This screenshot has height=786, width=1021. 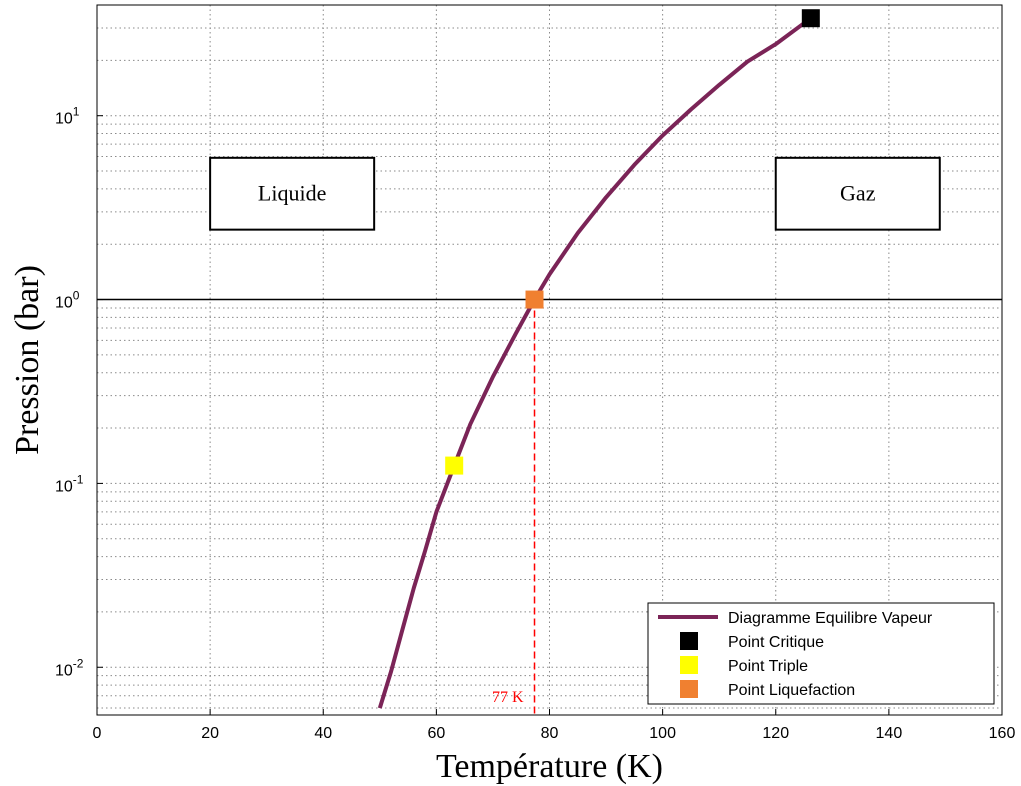 I want to click on liquefaction-temperature-label: 77 K, so click(x=508, y=697).